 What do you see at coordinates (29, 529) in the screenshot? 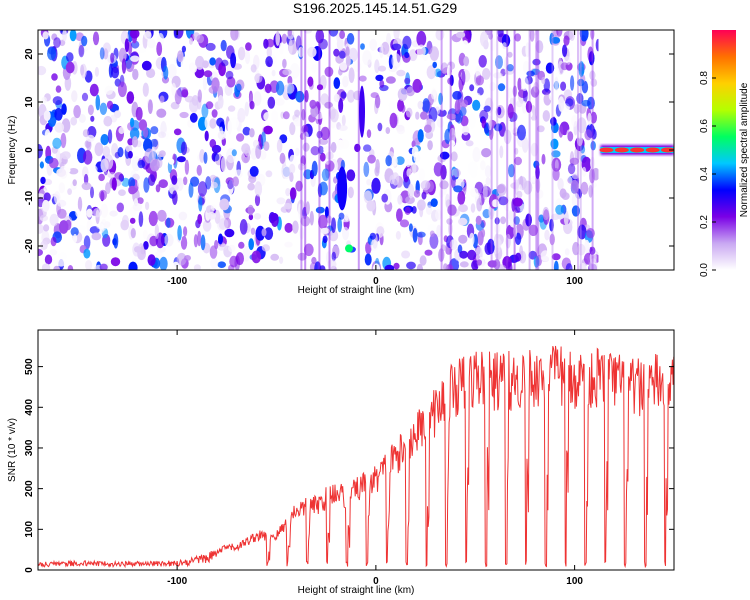
I see `y-tick-label: 100` at bounding box center [29, 529].